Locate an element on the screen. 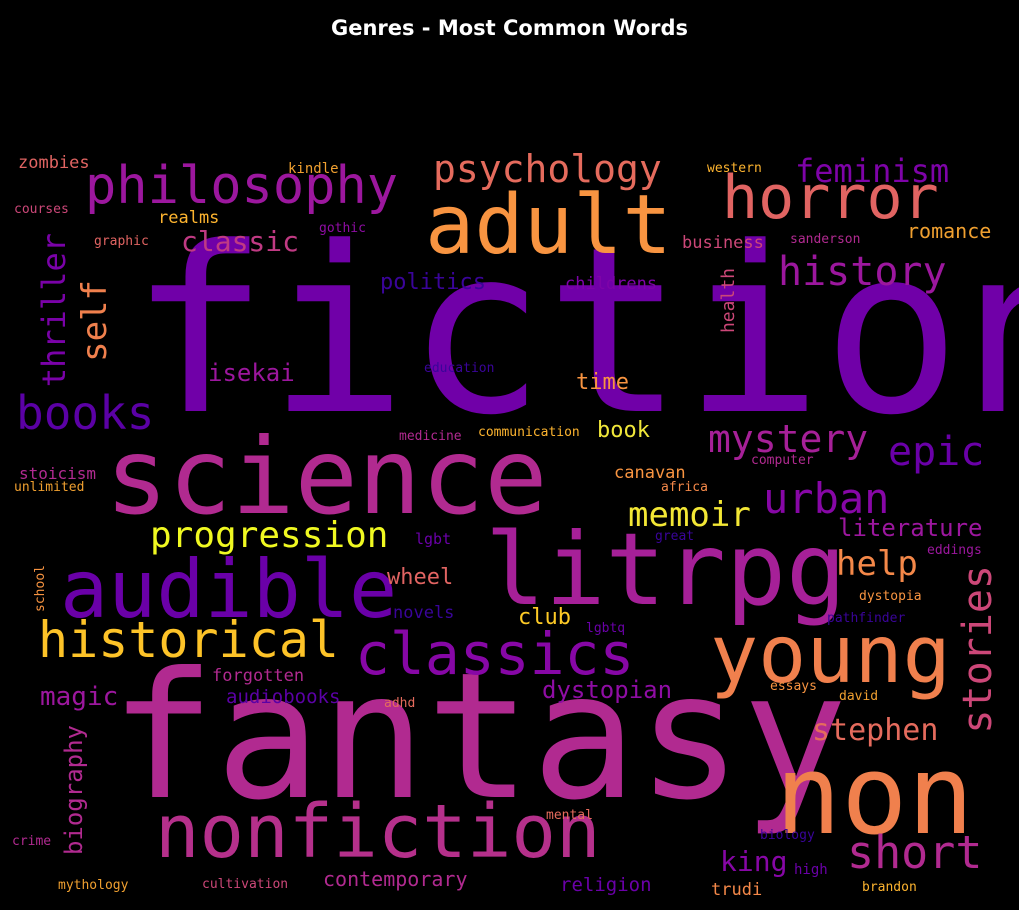 Image resolution: width=1019 pixels, height=910 pixels. word-feminism: feminism is located at coordinates (872, 171).